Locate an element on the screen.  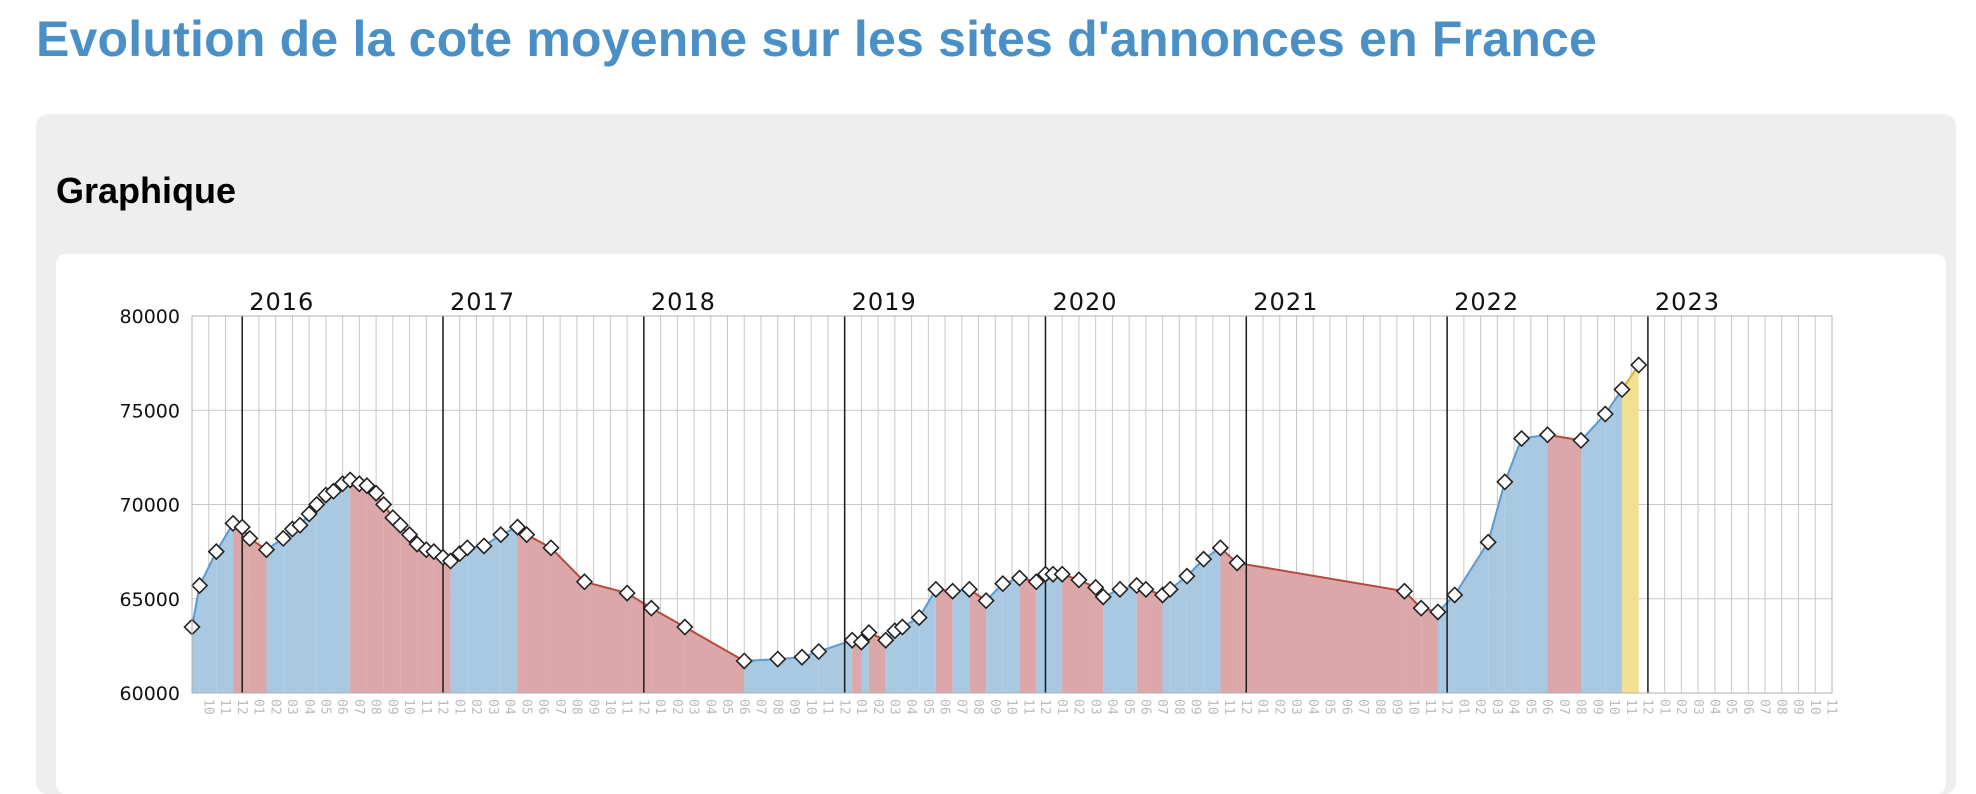
x-tick-label: 12 is located at coordinates (1446, 707).